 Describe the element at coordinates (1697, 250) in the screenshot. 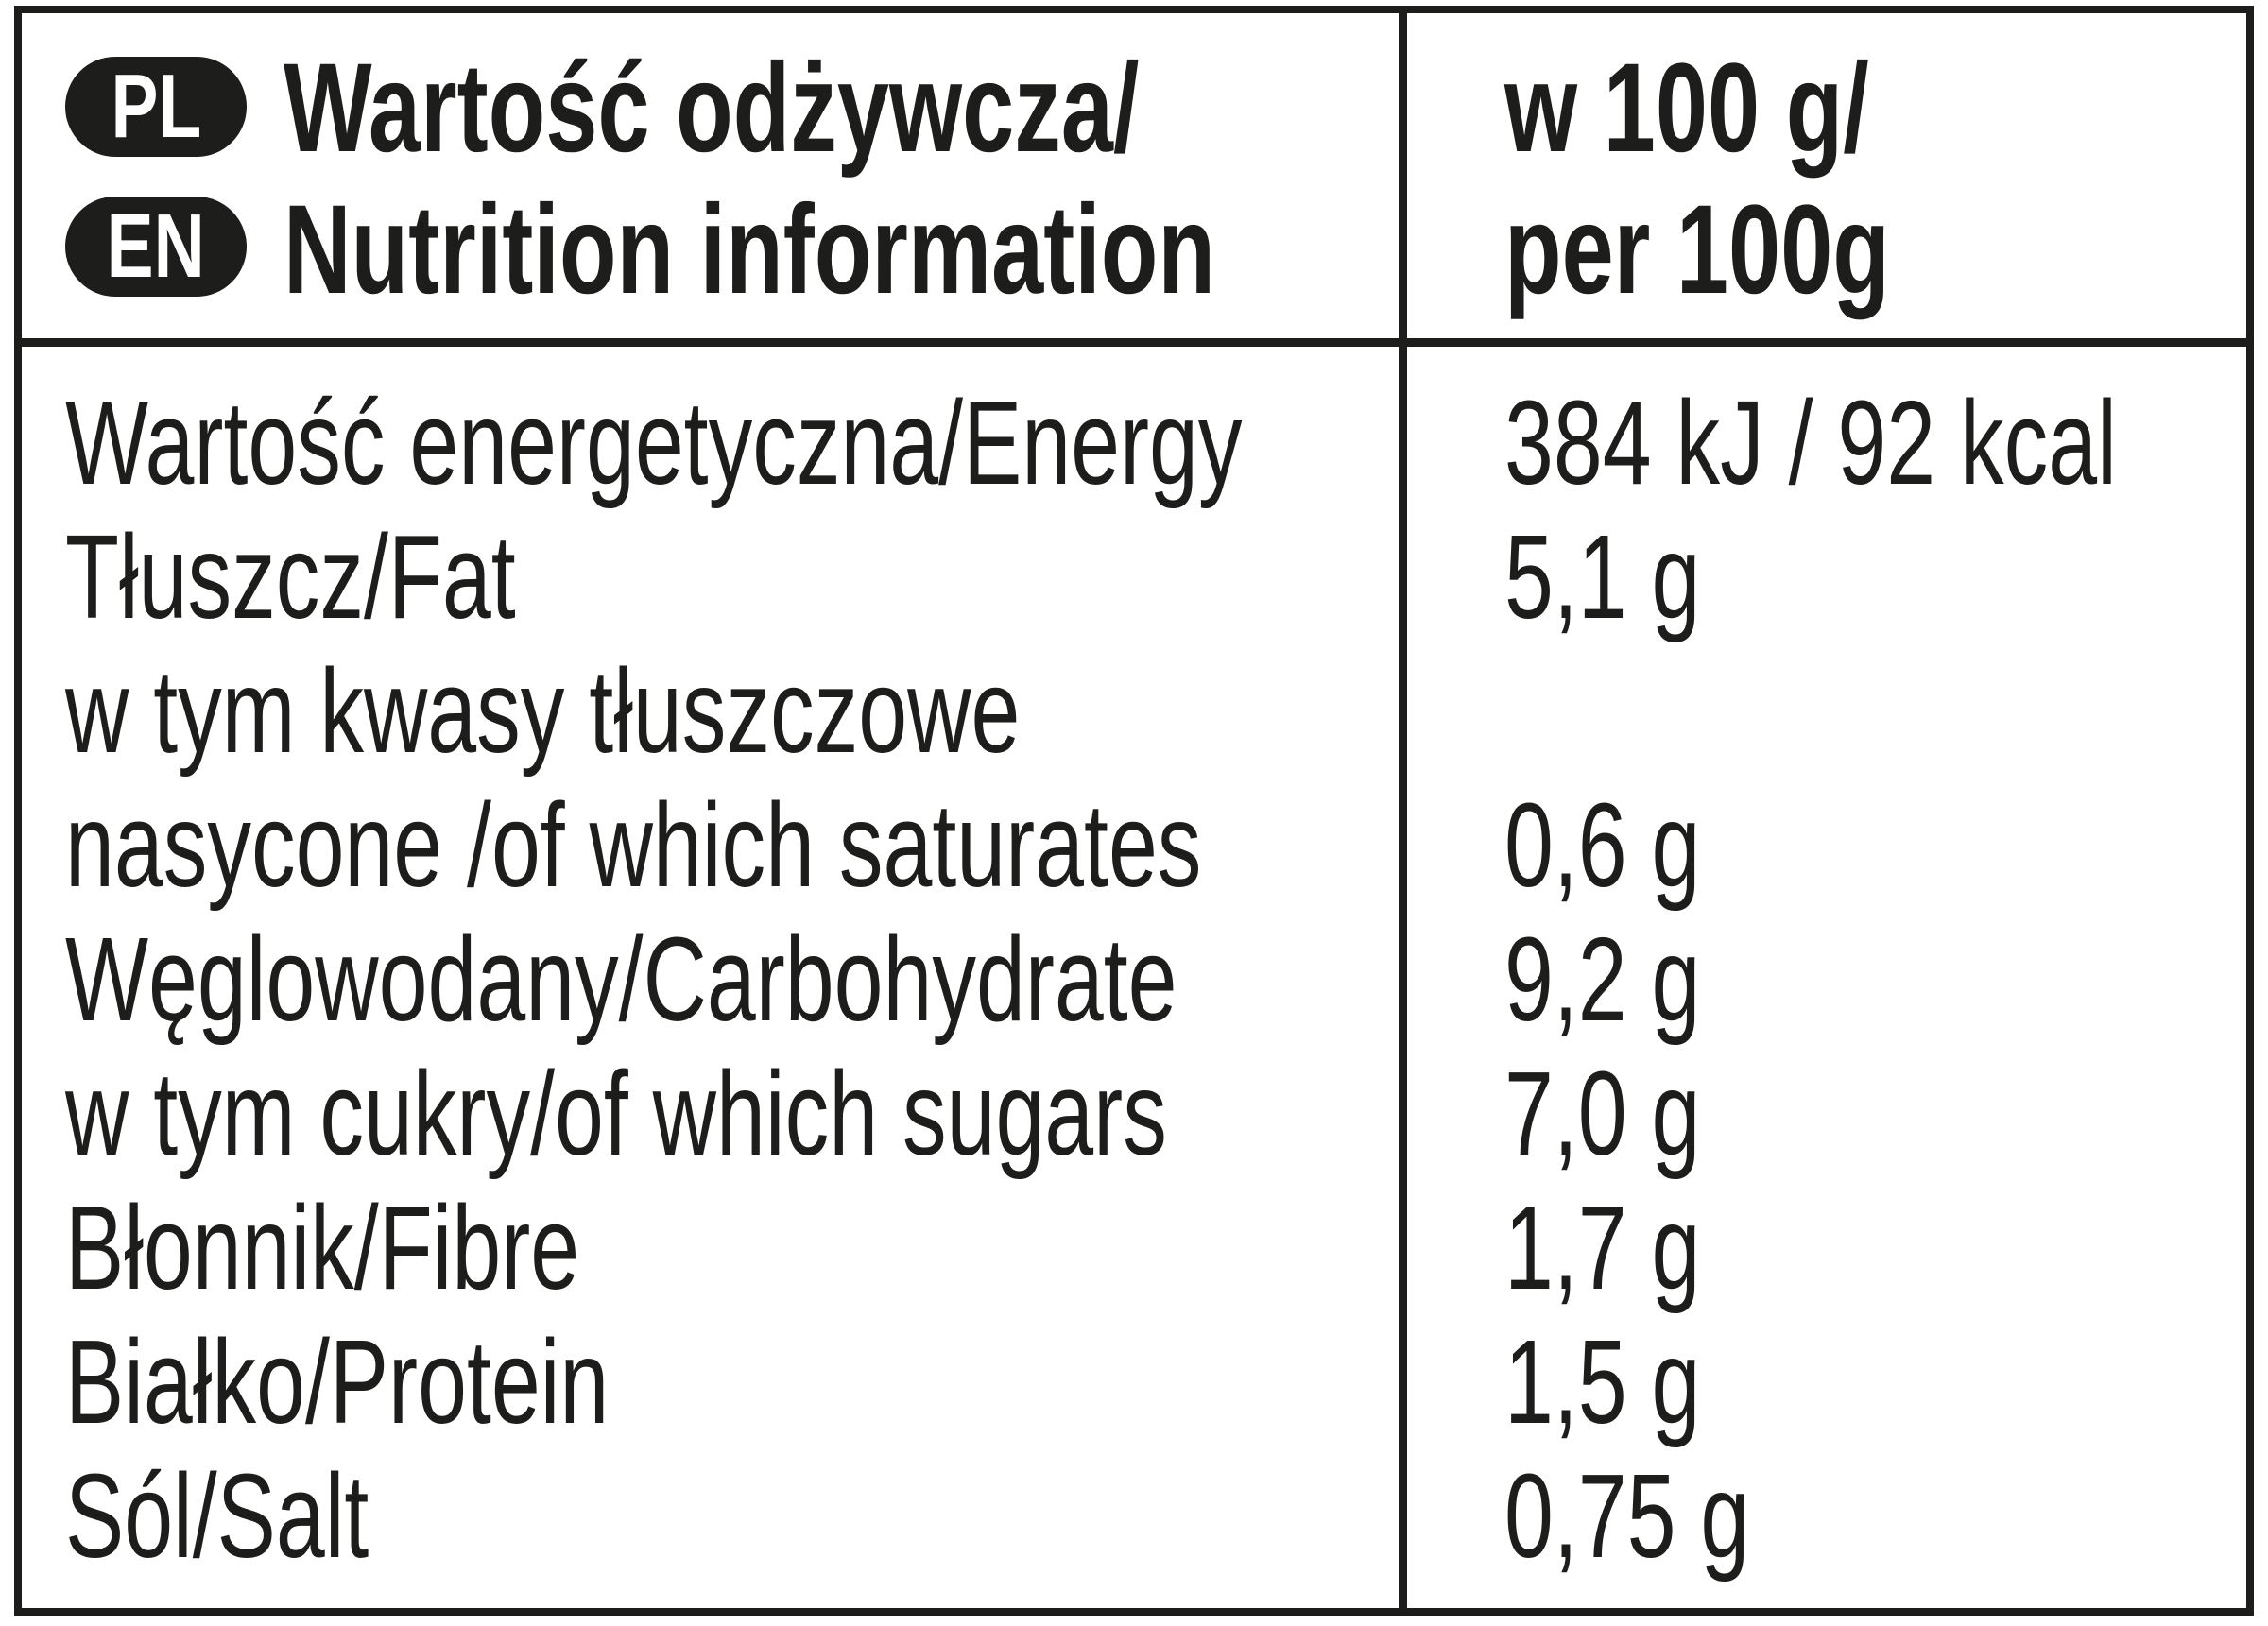

I see `header-per: per 100g` at that location.